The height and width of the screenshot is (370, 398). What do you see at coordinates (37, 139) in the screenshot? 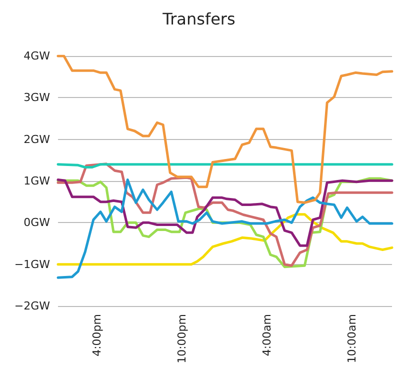
I see `y-tick-label: 2GW` at bounding box center [37, 139].